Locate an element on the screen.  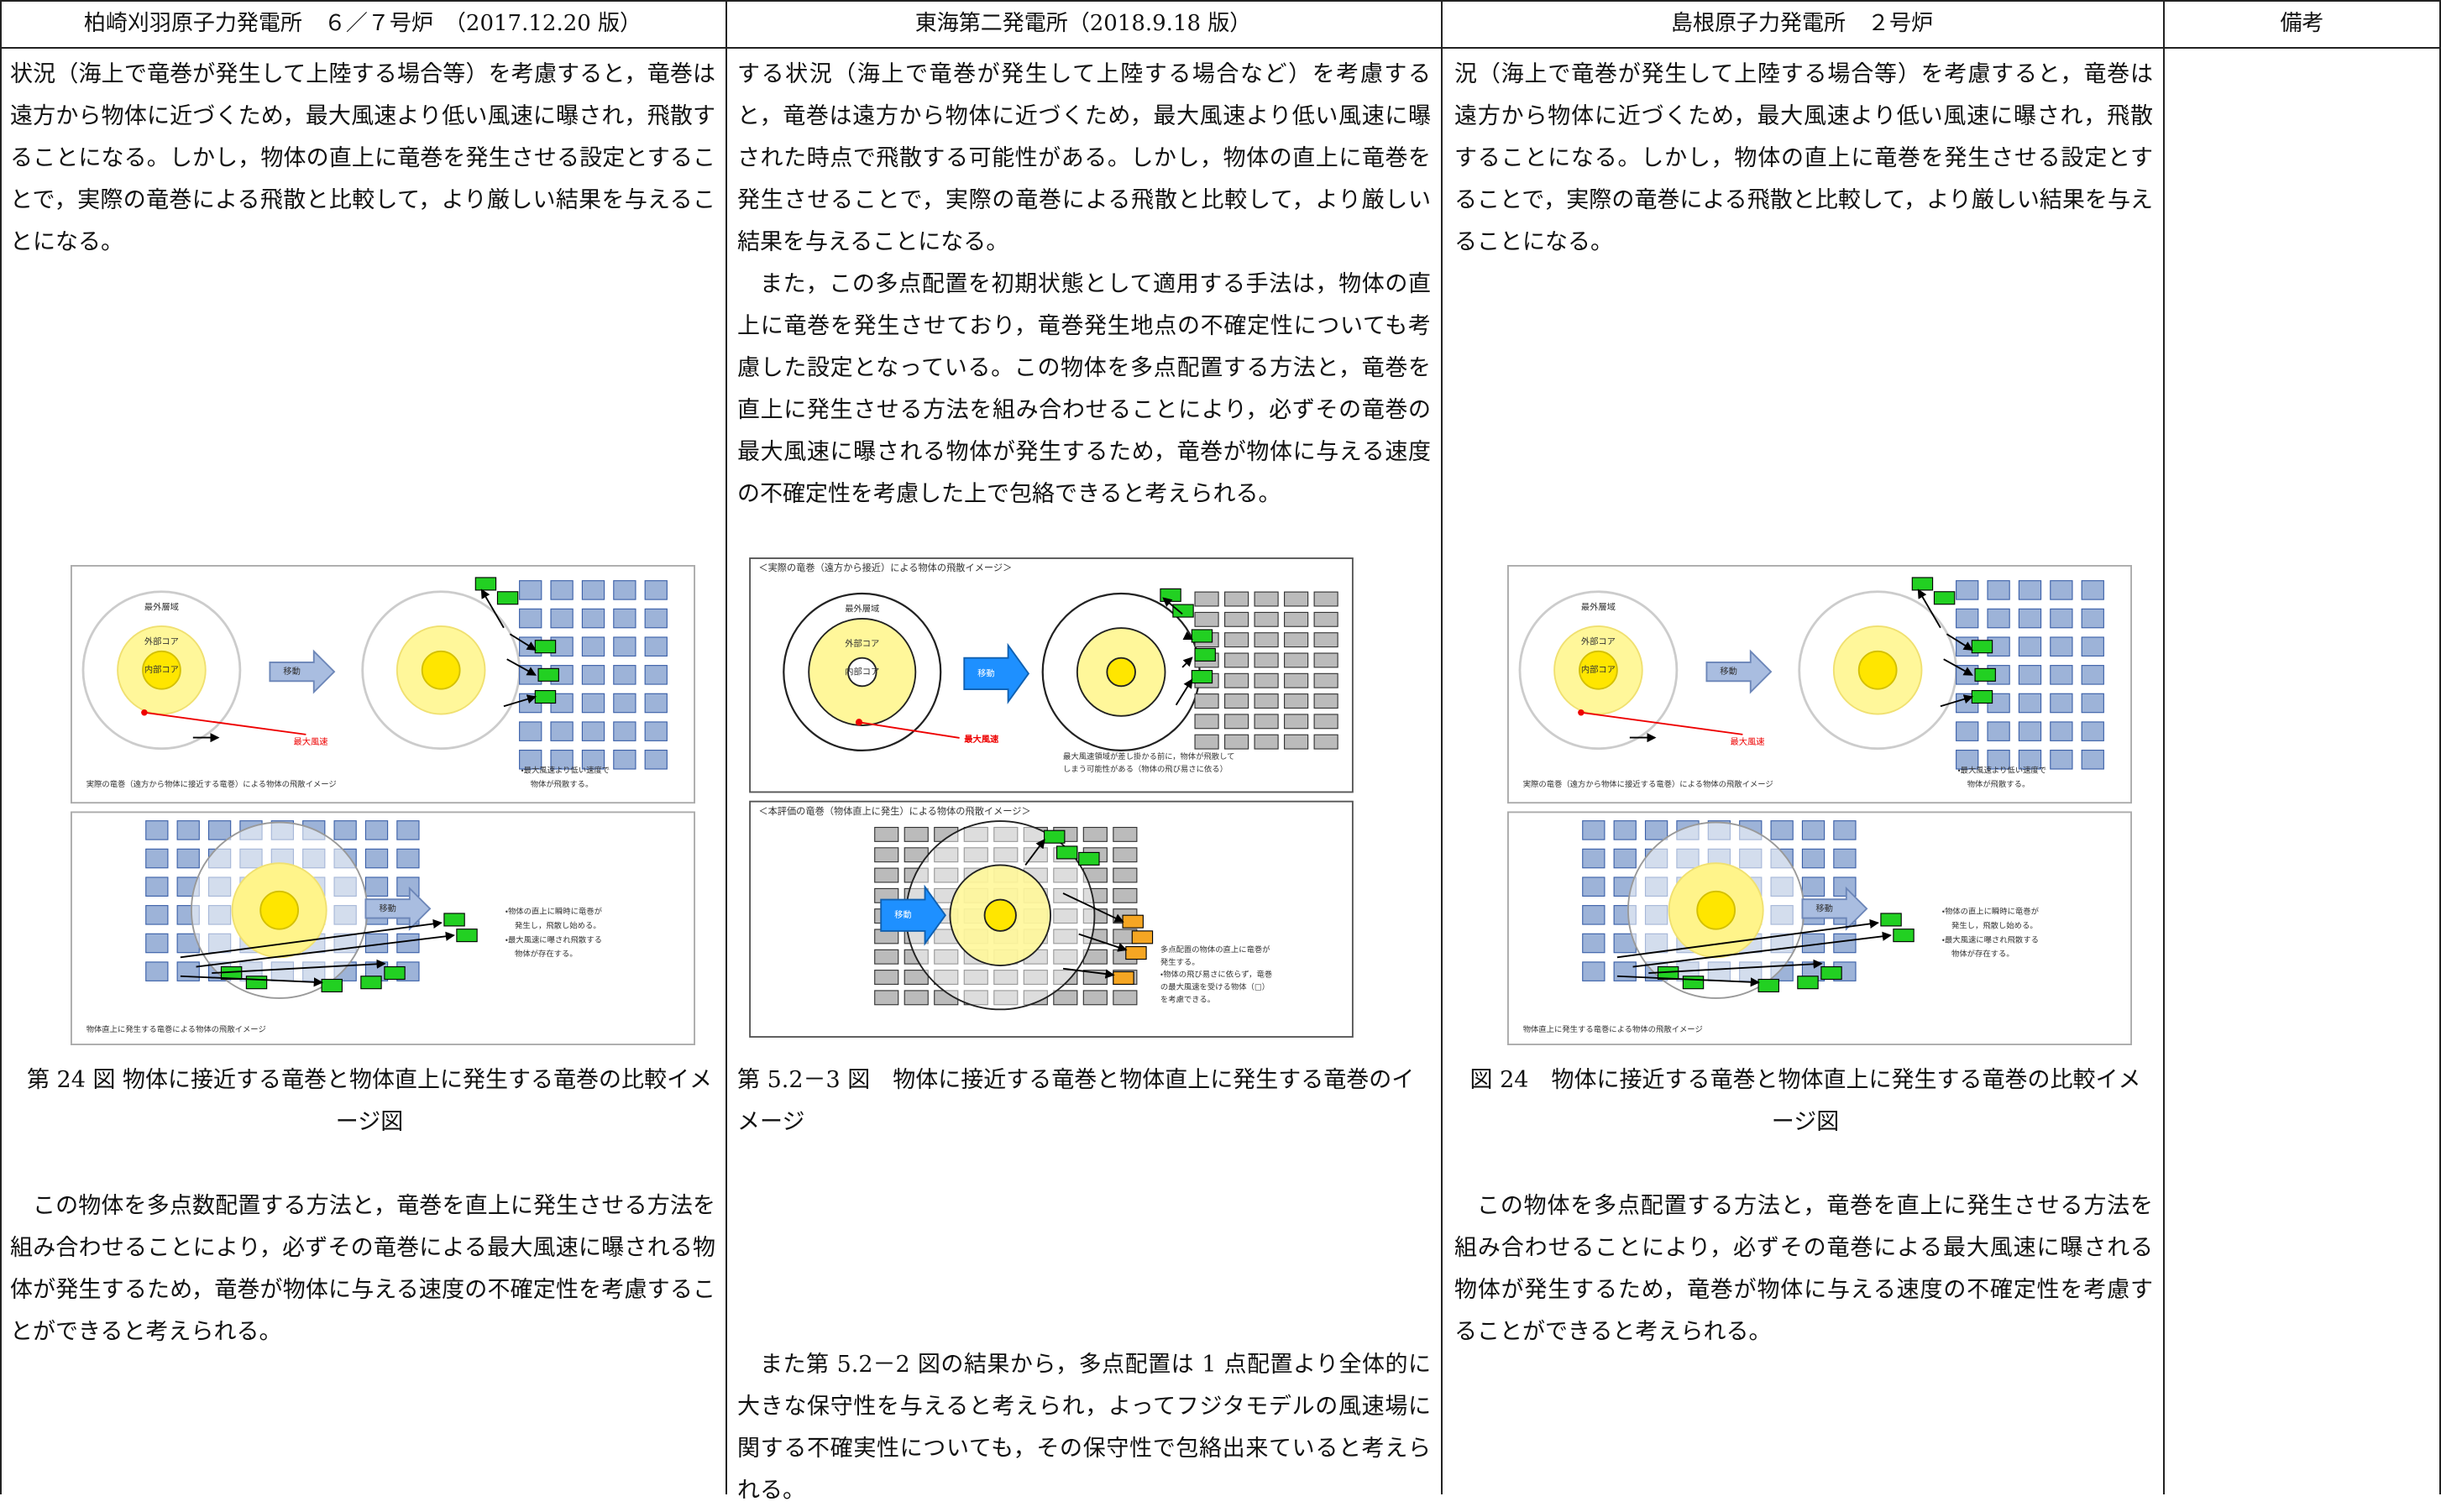
figure-label: 実際の竜巻（遠方から物体に接近する竜巻）による物体の飛散イメージ is located at coordinates (1648, 784).